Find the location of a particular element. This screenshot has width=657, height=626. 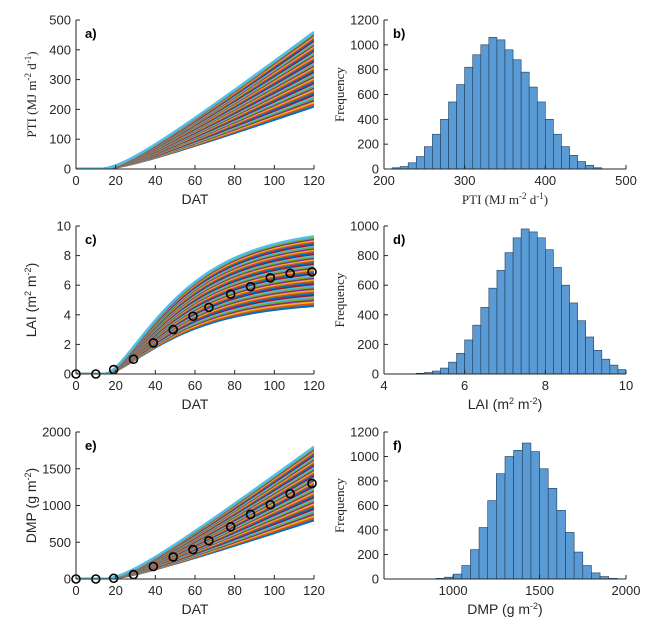

panel-label: e) is located at coordinates (91, 445).